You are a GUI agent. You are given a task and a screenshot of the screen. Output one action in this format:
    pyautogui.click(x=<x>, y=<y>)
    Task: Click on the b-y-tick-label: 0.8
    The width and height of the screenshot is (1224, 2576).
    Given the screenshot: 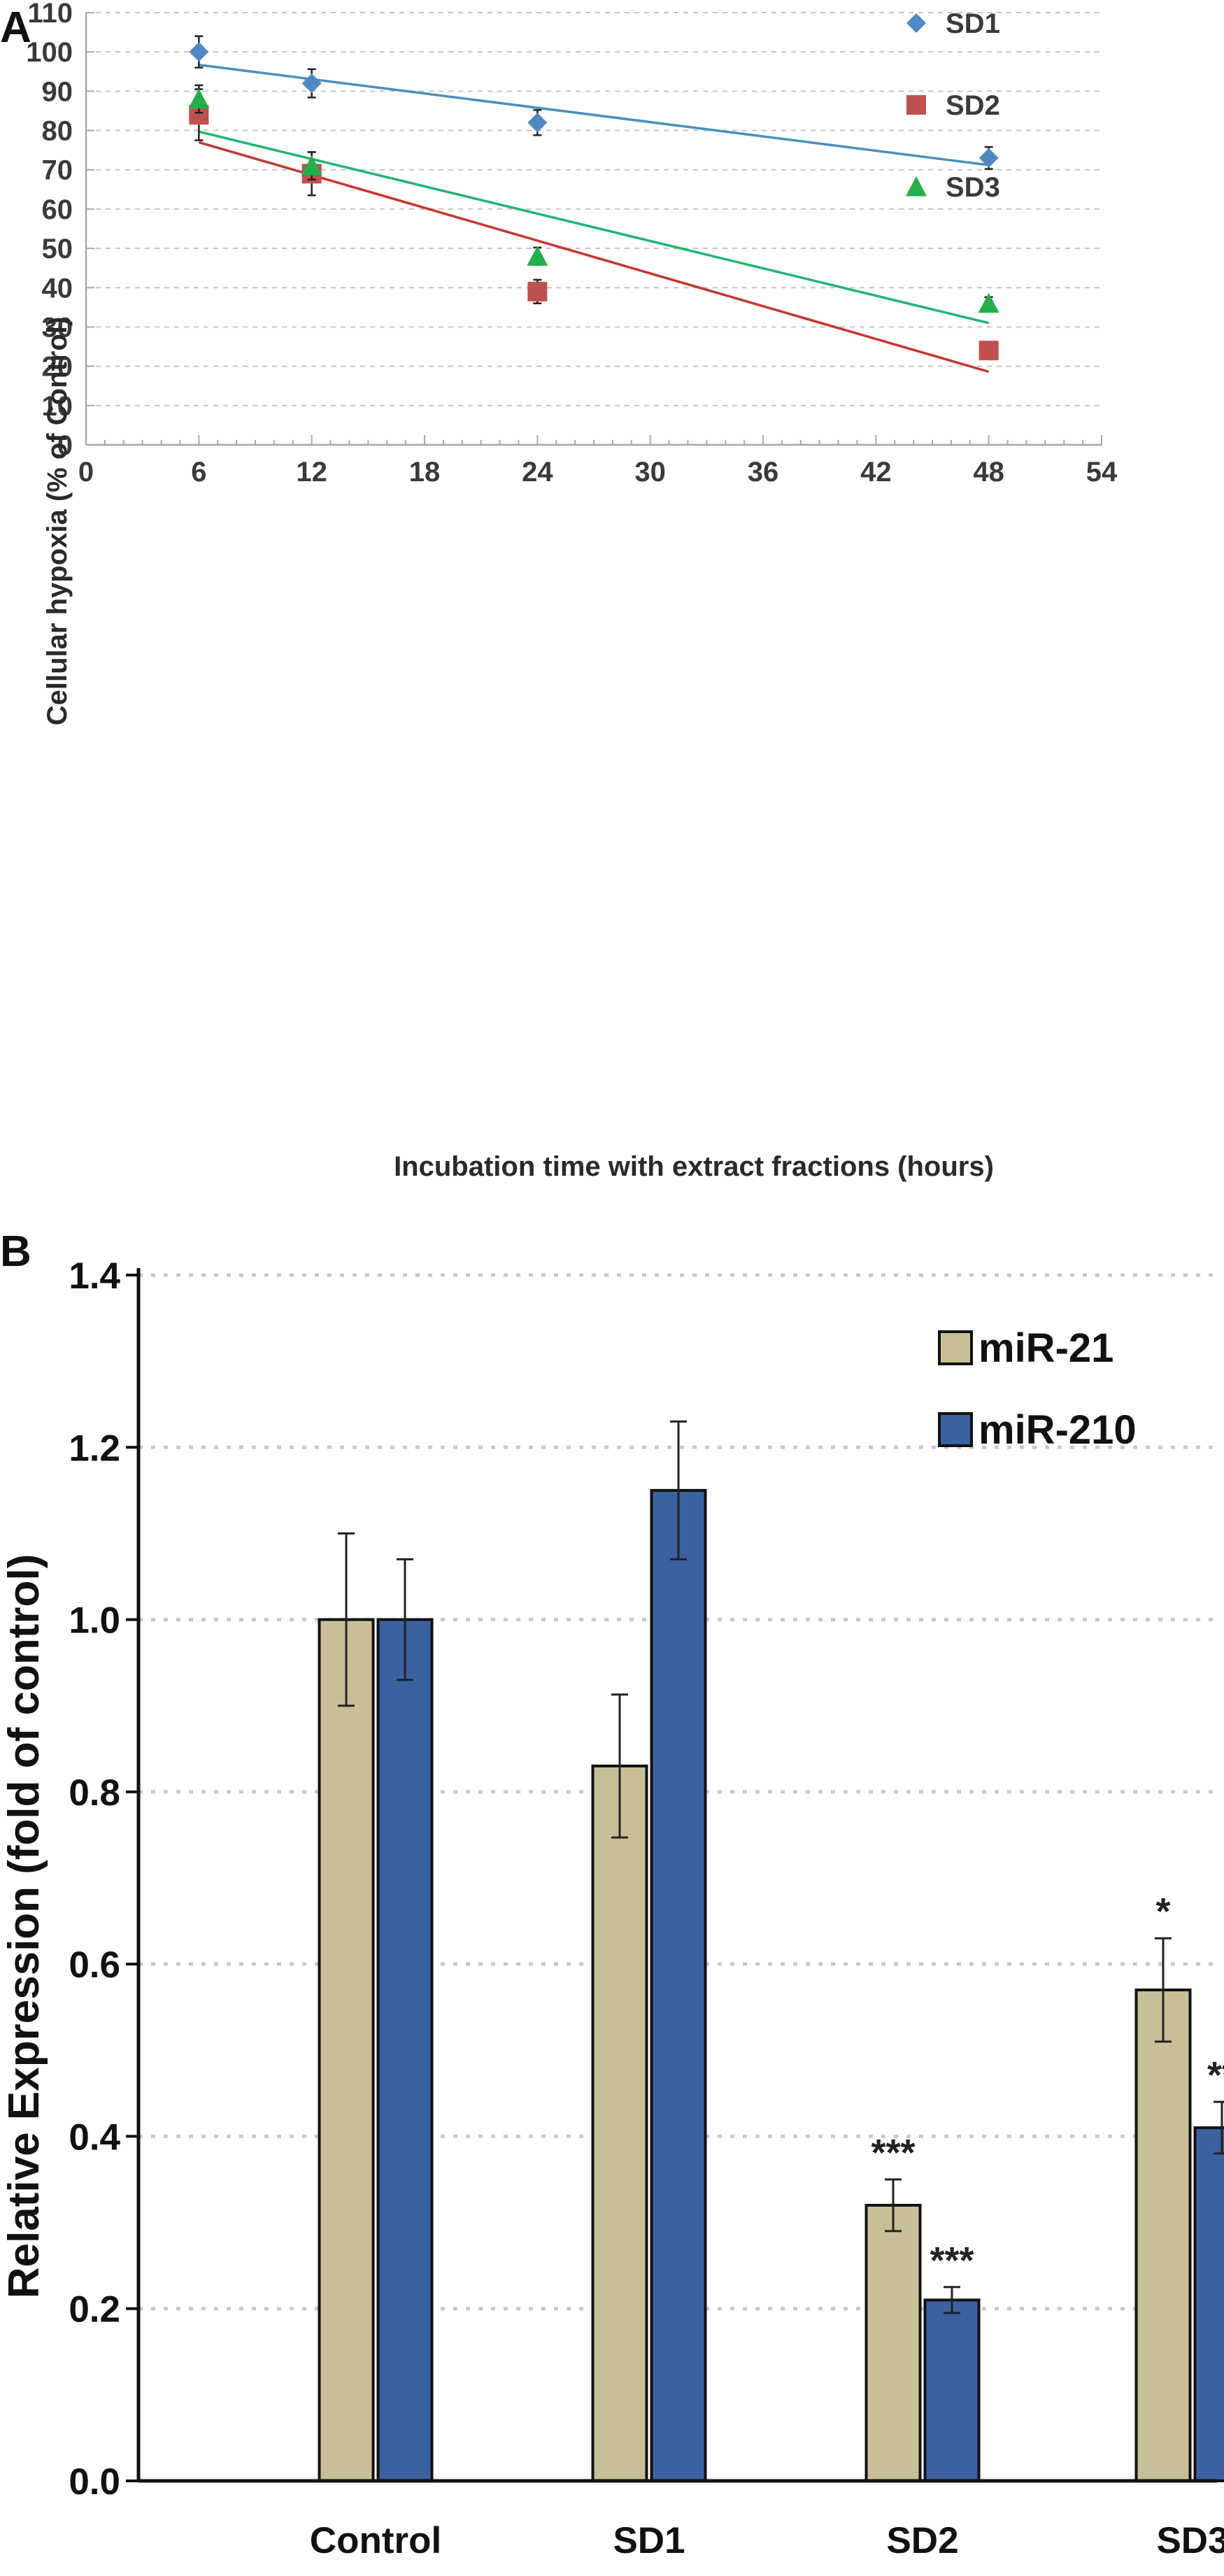 What is the action you would take?
    pyautogui.click(x=94, y=1793)
    